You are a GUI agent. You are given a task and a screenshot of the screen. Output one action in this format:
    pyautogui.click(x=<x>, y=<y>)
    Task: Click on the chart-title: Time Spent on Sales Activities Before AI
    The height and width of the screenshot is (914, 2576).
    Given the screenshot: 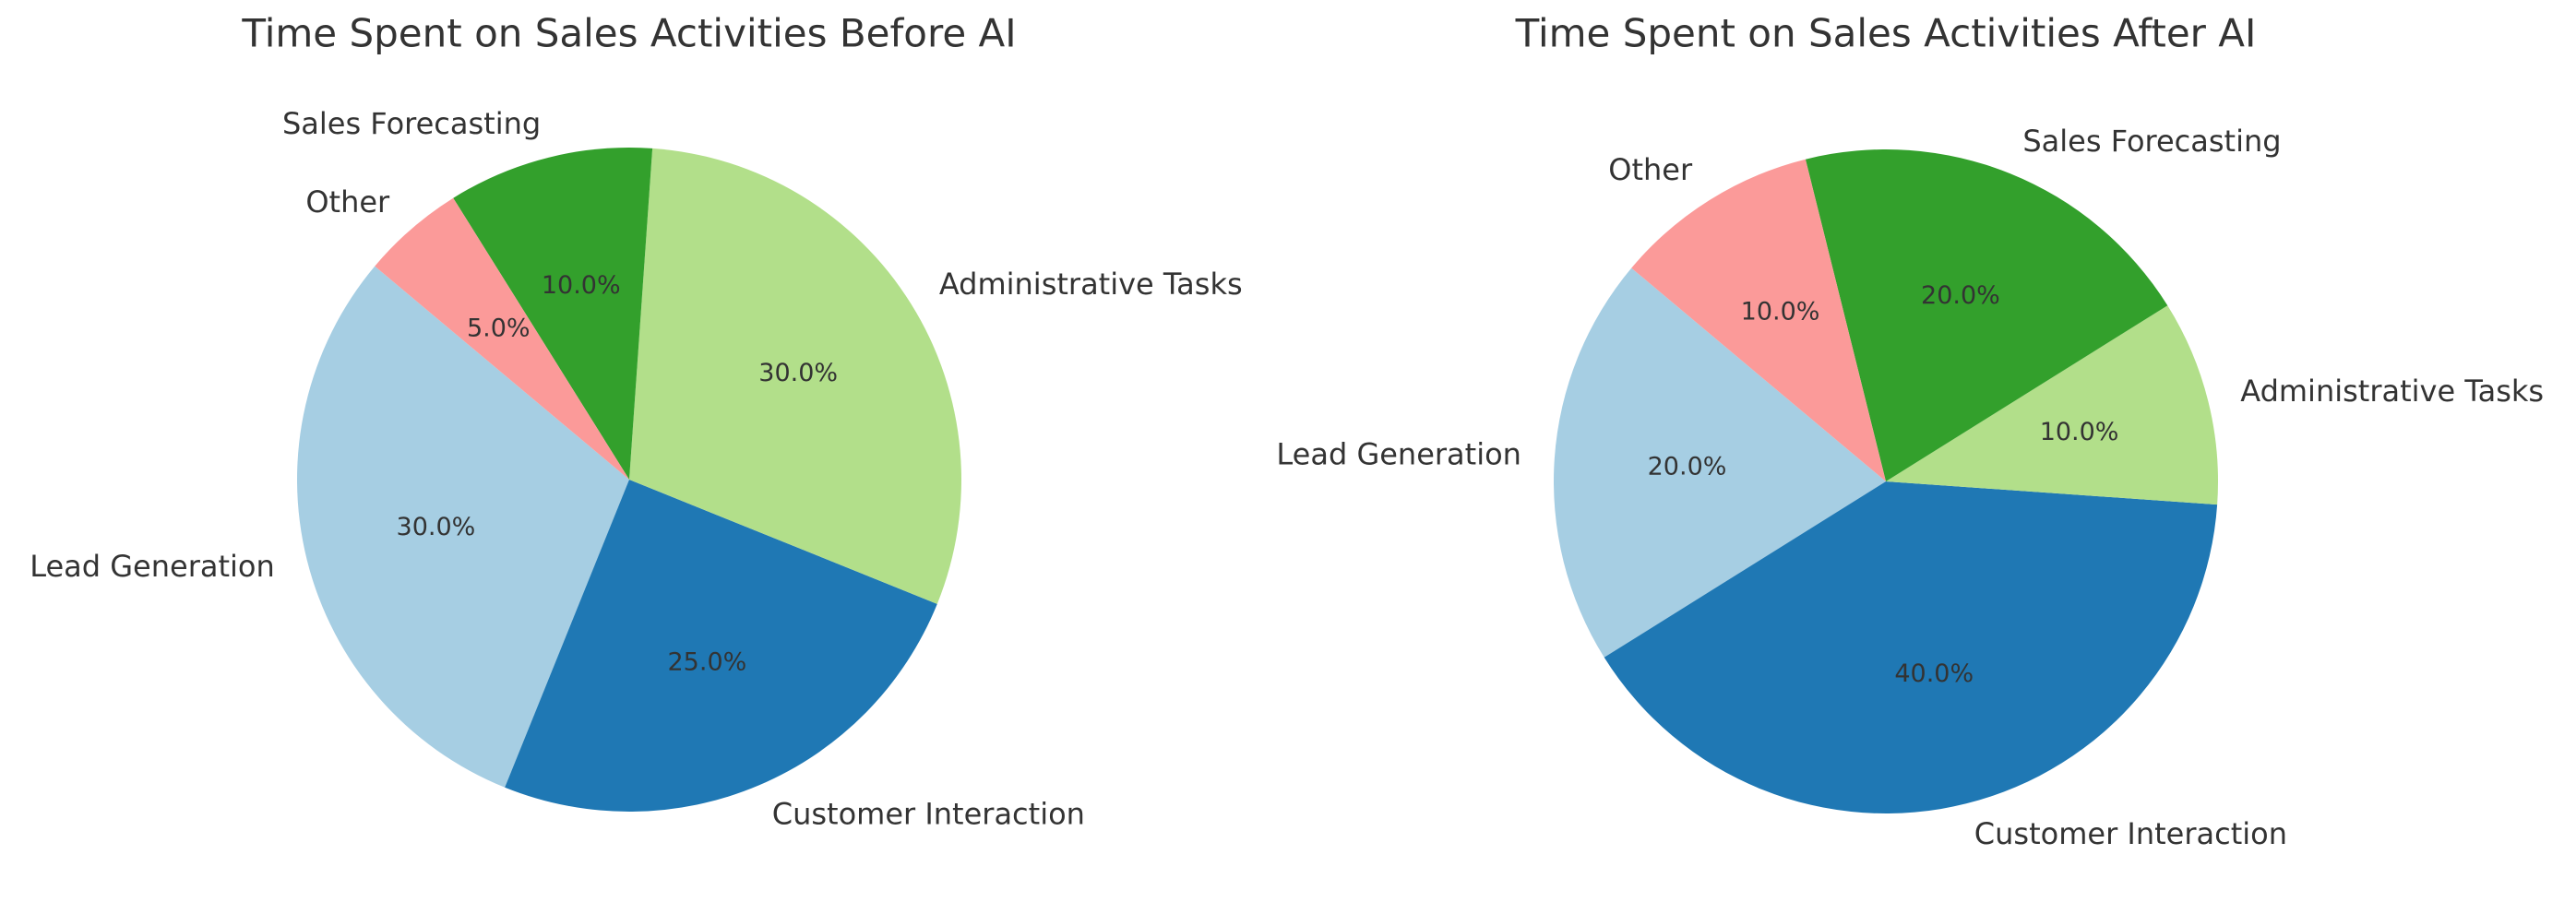 What is the action you would take?
    pyautogui.click(x=628, y=33)
    